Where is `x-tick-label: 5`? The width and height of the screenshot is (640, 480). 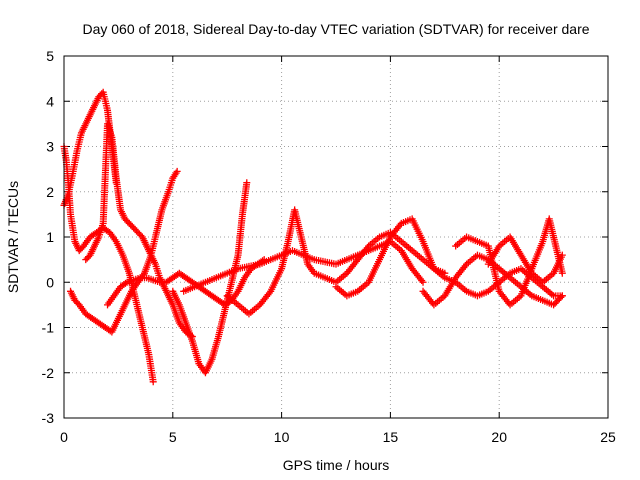
x-tick-label: 5 is located at coordinates (173, 437).